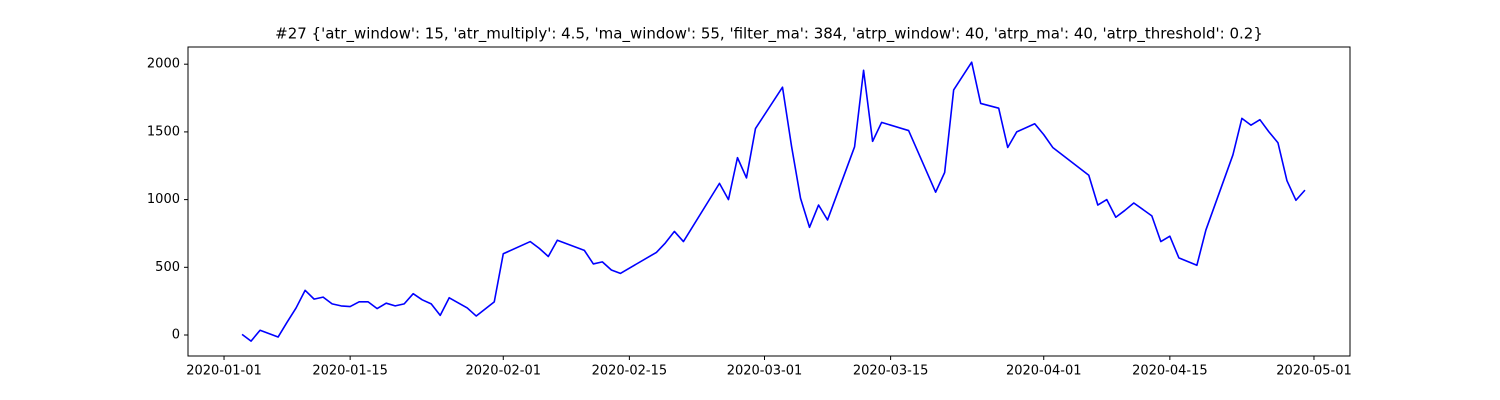 This screenshot has height=400, width=1500. What do you see at coordinates (167, 267) in the screenshot?
I see `y-tick-label: 500` at bounding box center [167, 267].